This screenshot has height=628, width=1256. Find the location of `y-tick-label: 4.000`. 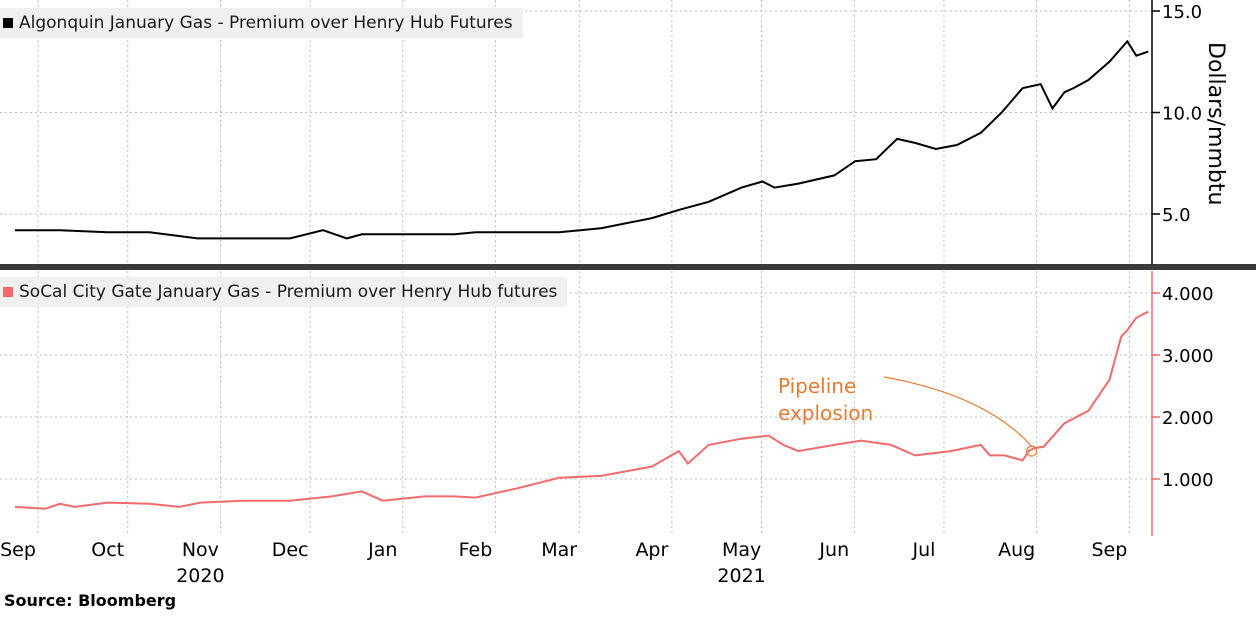

y-tick-label: 4.000 is located at coordinates (1188, 294).